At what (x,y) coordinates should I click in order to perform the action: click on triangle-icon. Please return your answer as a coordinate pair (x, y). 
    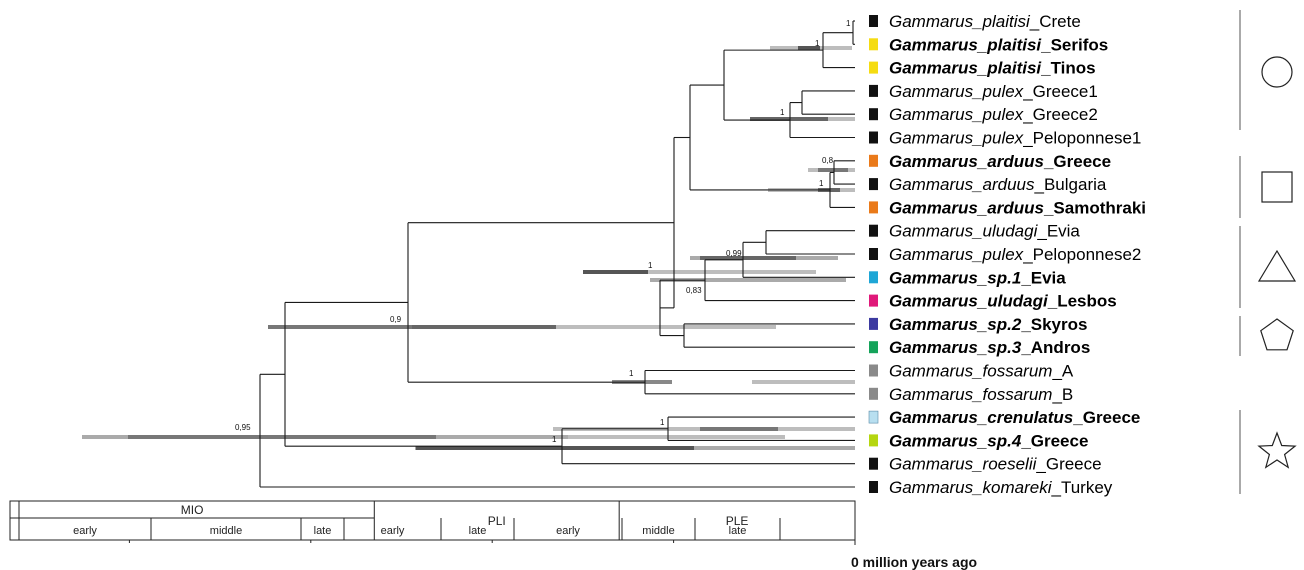
    Looking at the image, I should click on (1277, 265).